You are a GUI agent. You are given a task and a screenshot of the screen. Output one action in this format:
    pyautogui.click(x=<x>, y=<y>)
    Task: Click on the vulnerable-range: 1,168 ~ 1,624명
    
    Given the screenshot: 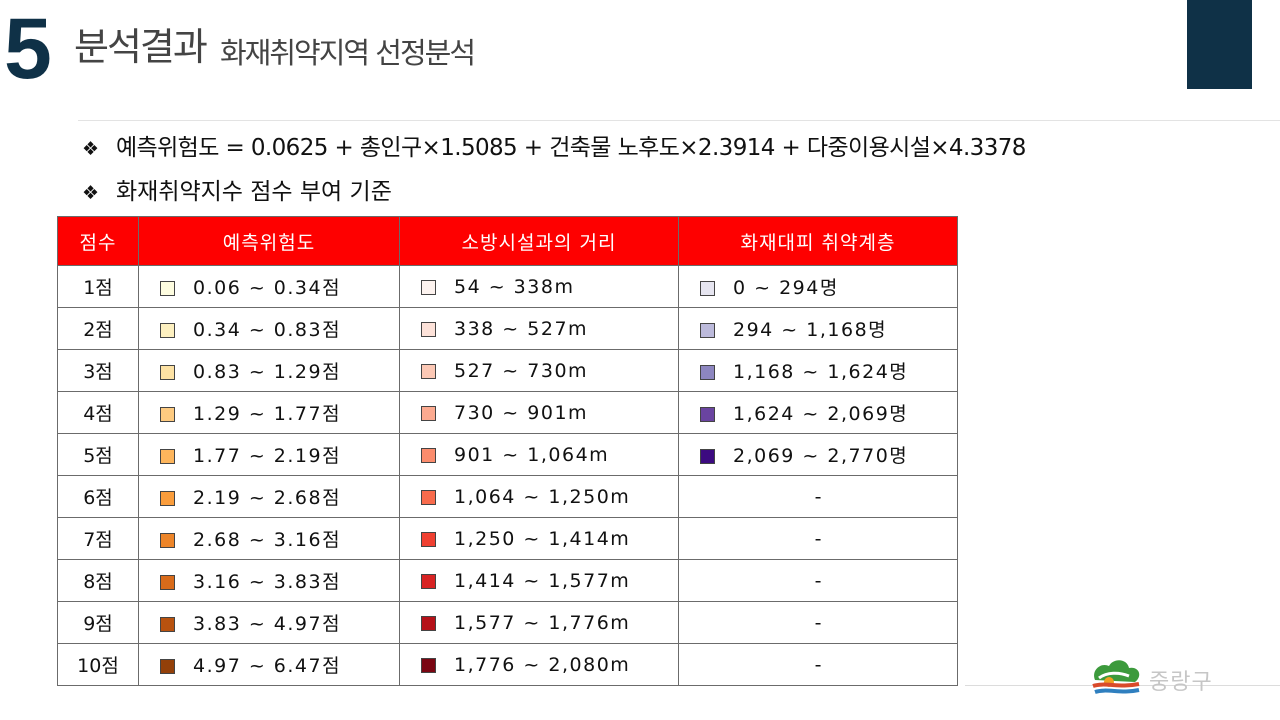 What is the action you would take?
    pyautogui.click(x=821, y=372)
    